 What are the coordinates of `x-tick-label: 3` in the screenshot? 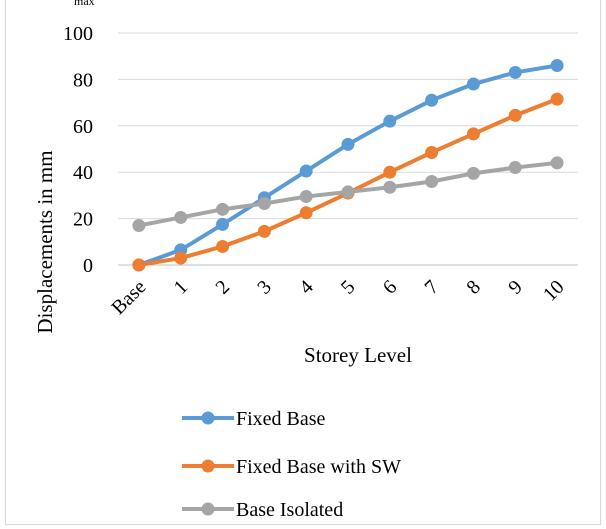 It's located at (264, 287).